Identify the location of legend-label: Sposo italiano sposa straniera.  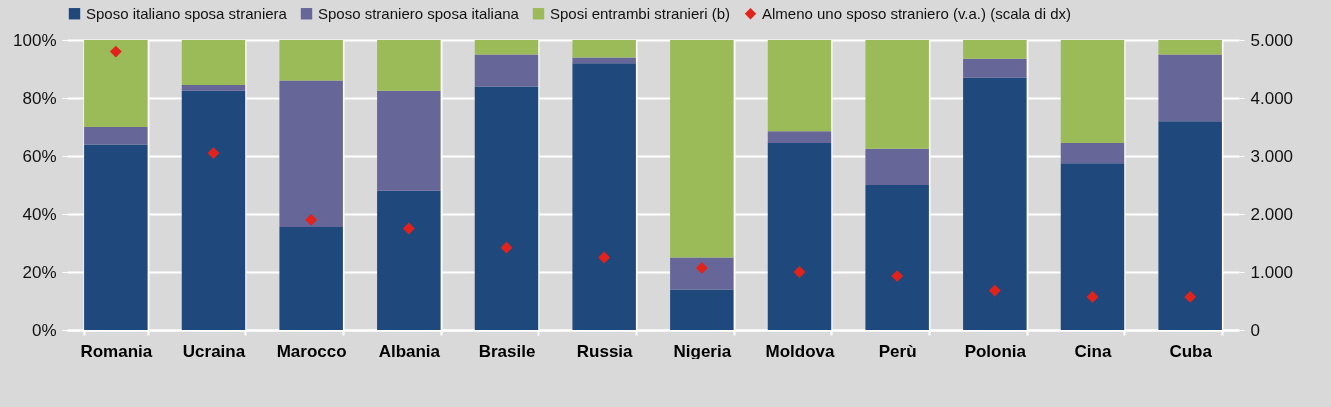
(187, 13).